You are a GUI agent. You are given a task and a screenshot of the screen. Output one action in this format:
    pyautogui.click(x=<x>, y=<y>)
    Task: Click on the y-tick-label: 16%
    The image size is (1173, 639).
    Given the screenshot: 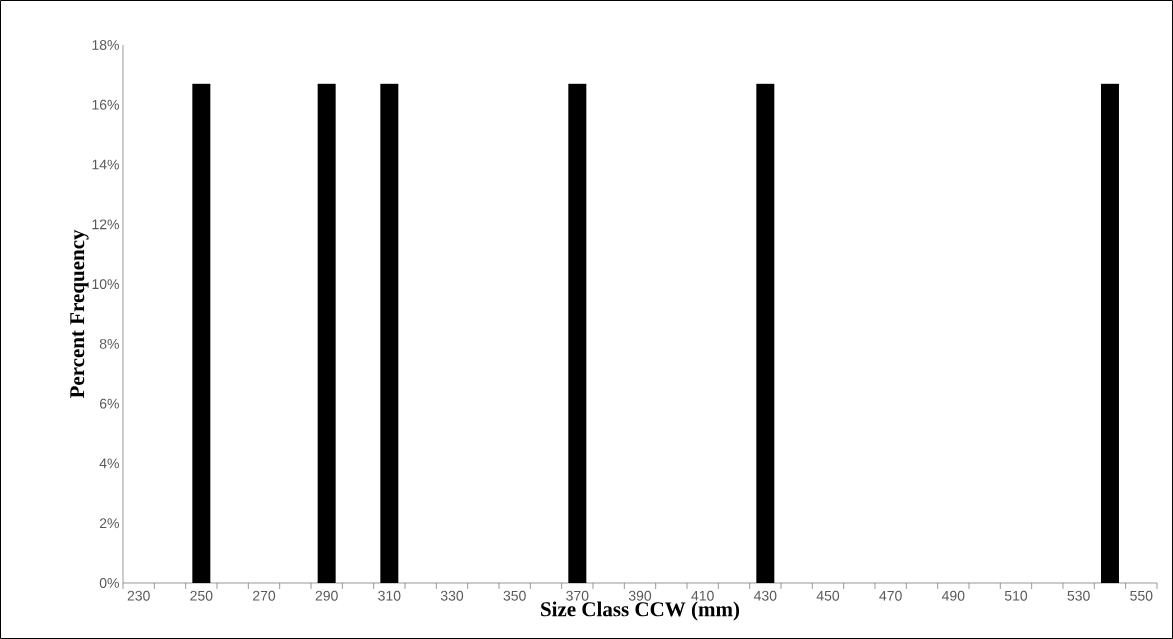 What is the action you would take?
    pyautogui.click(x=105, y=104)
    